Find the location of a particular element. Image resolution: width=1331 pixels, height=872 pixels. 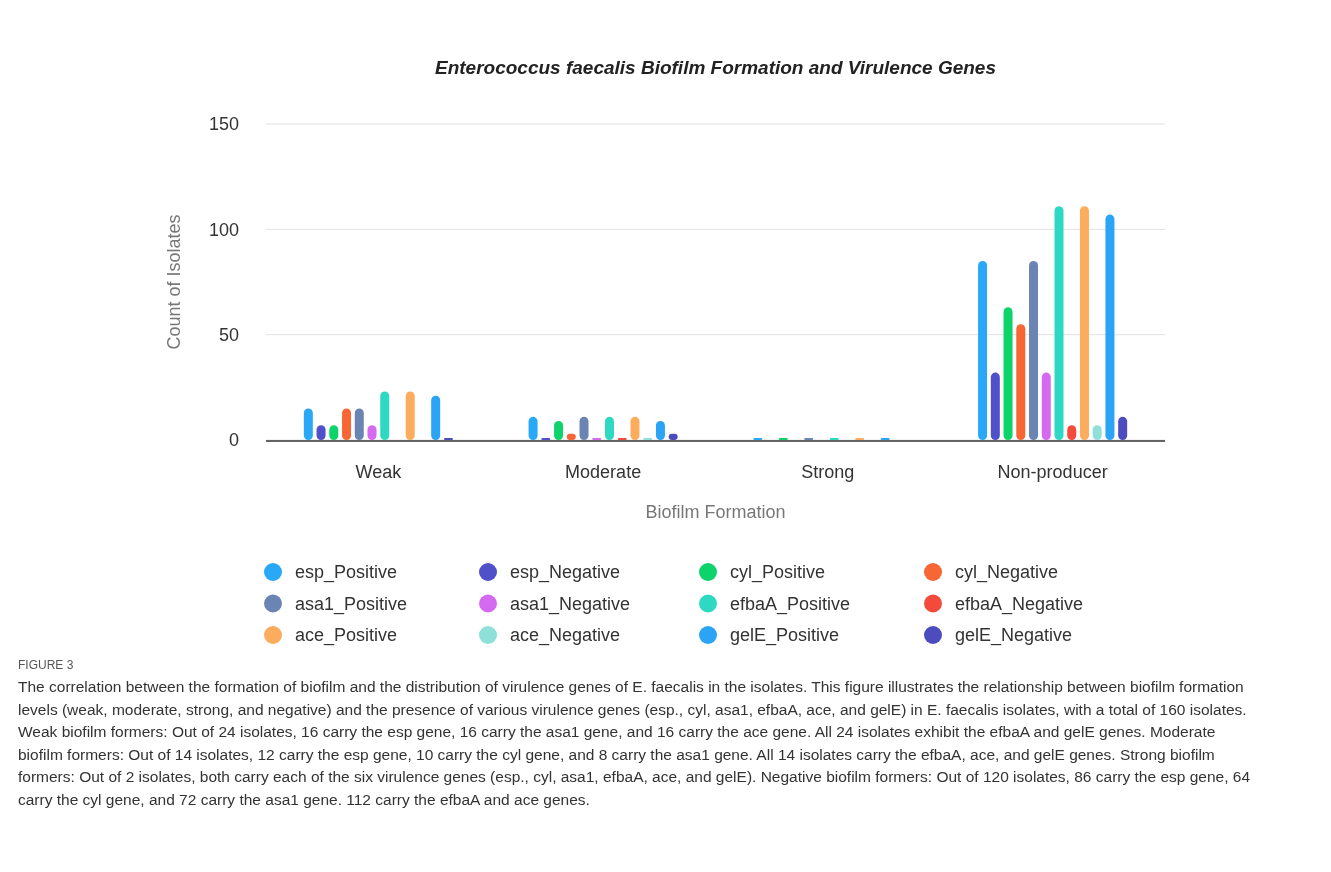

legend-label: efbaA_Negative is located at coordinates (1019, 604).